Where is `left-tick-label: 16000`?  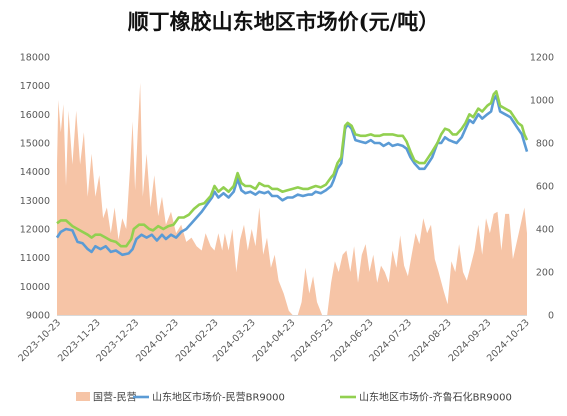 left-tick-label: 16000 is located at coordinates (35, 115).